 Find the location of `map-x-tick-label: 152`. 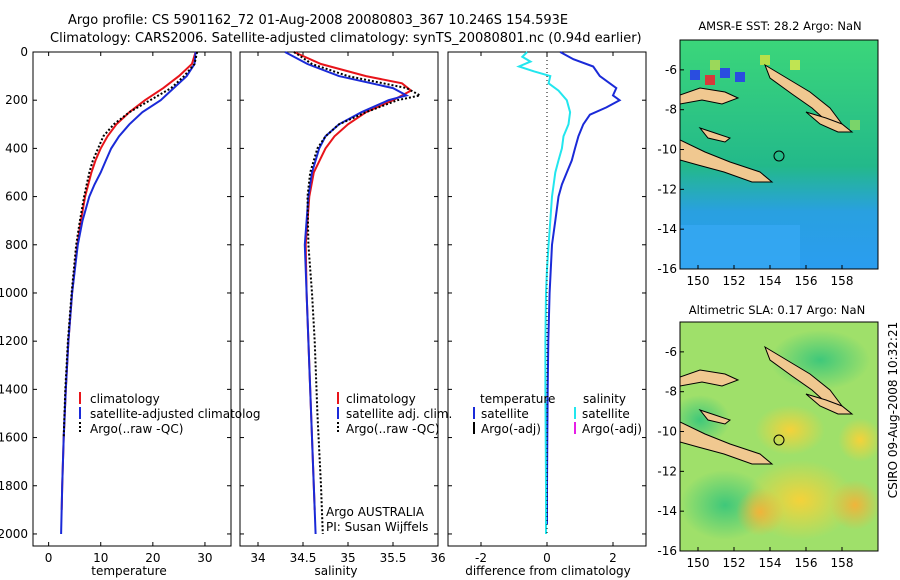

map-x-tick-label: 152 is located at coordinates (734, 281).